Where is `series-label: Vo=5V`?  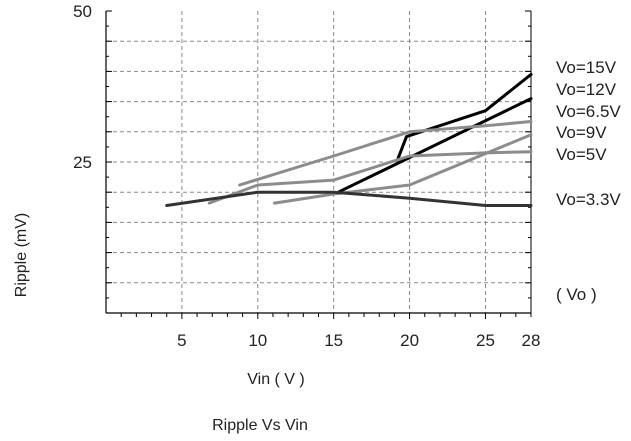
series-label: Vo=5V is located at coordinates (581, 154).